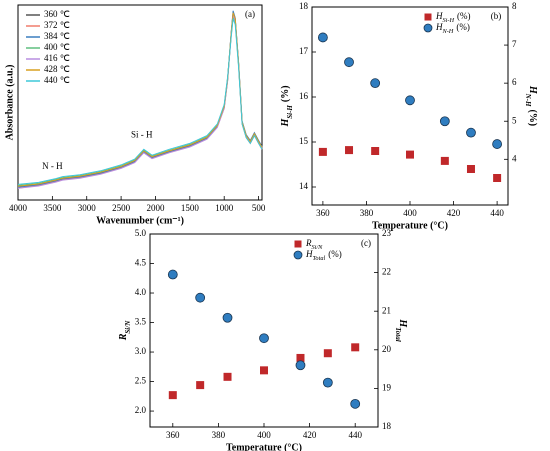  Describe the element at coordinates (57, 47) in the screenshot. I see `legend-label: 400 ℃` at that location.